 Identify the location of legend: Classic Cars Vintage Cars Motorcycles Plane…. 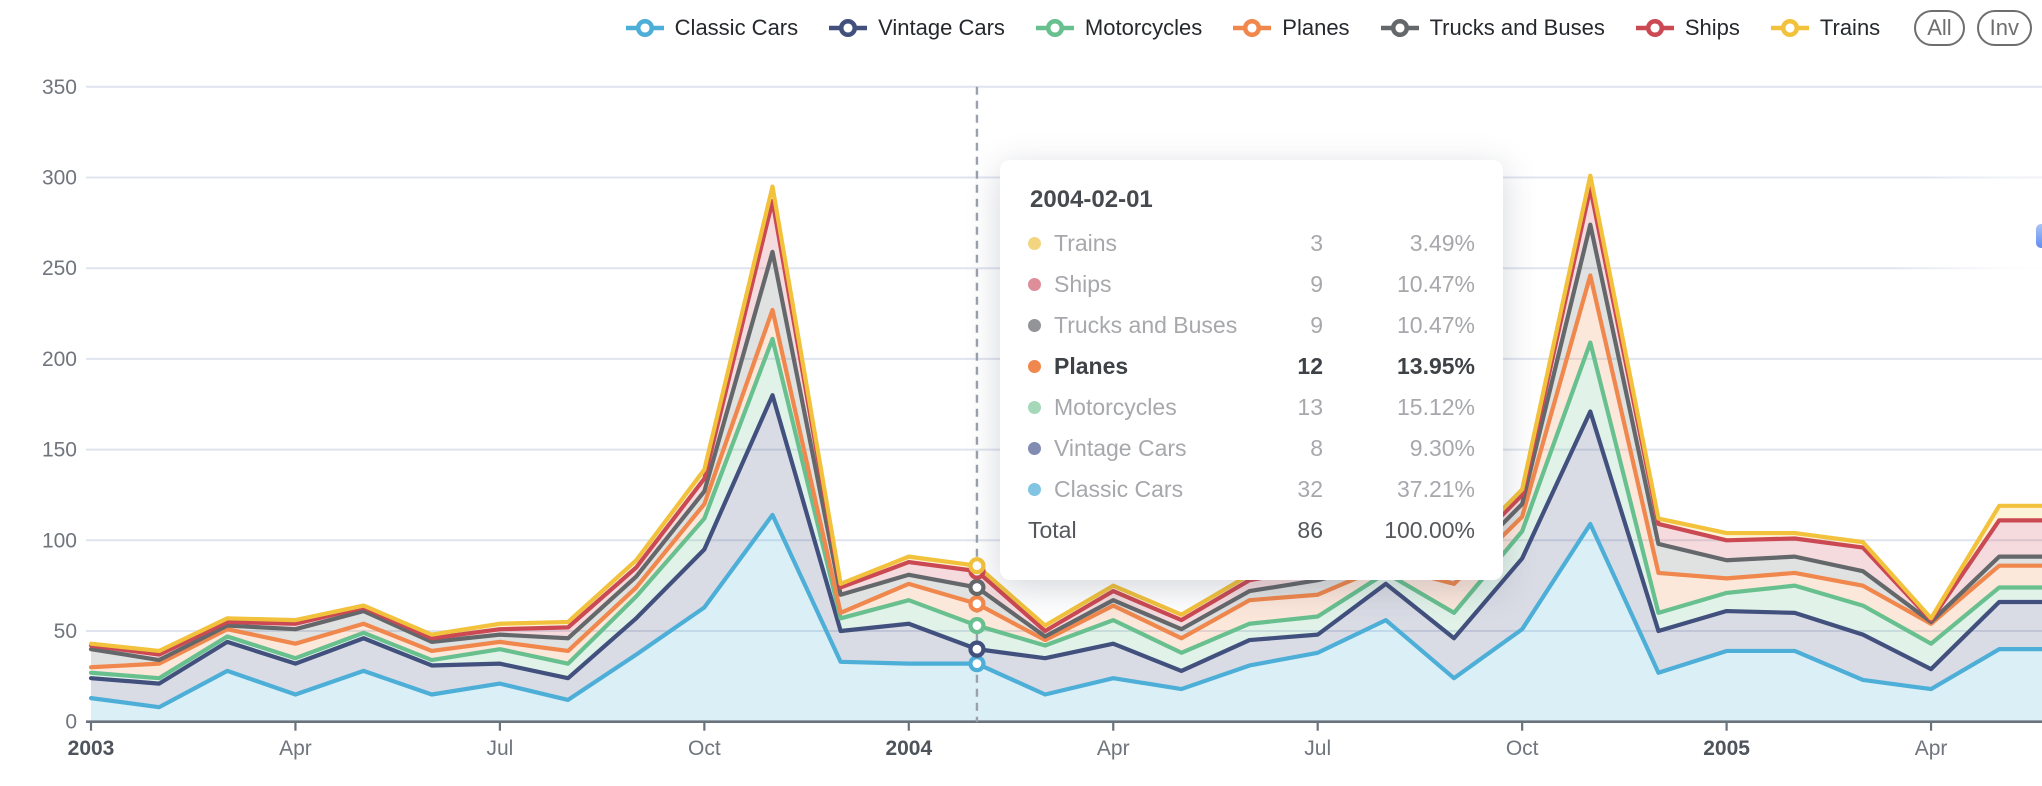
(1328, 28).